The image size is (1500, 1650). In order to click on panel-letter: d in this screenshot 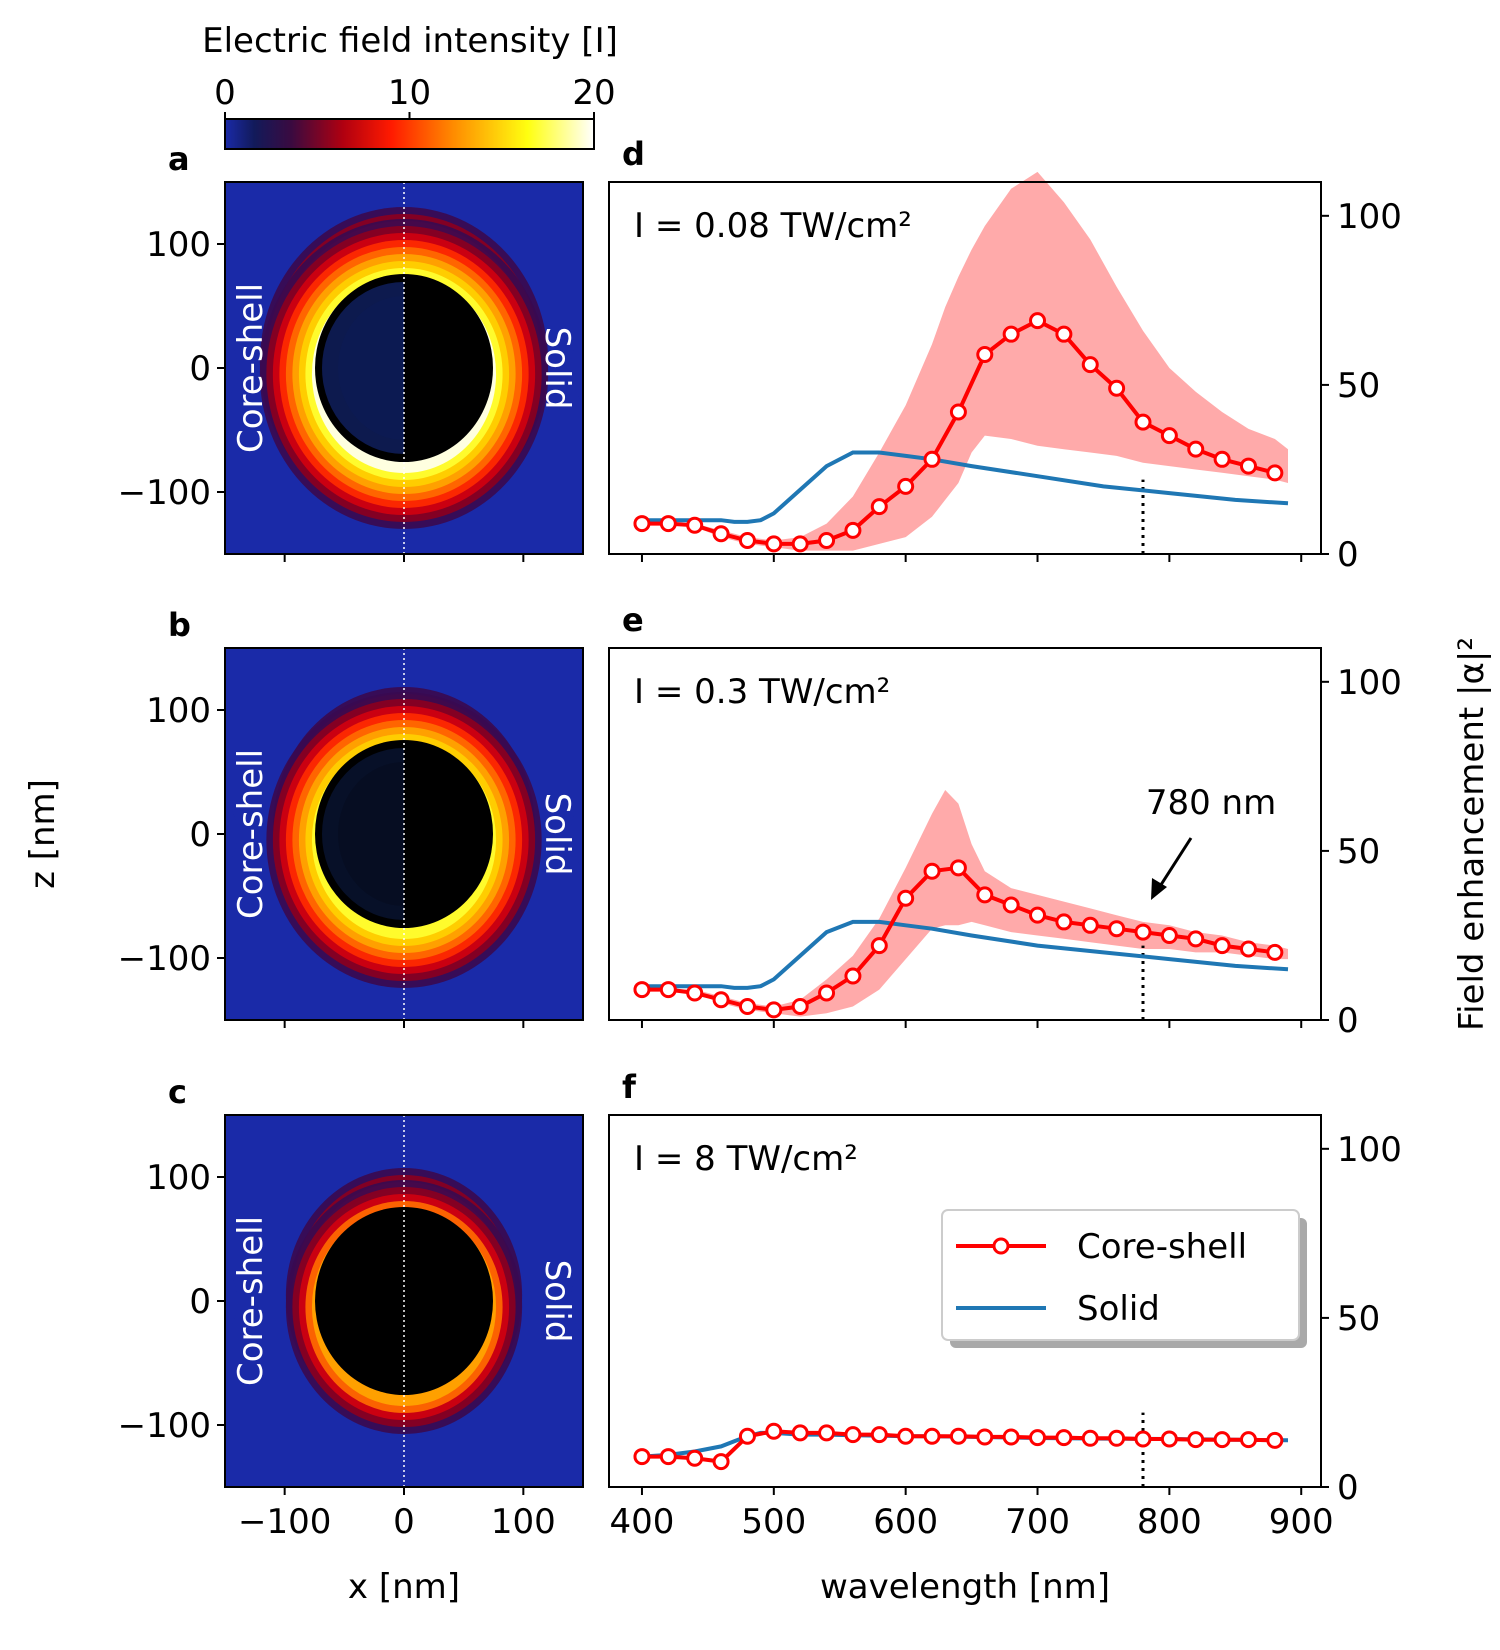, I will do `click(633, 154)`.